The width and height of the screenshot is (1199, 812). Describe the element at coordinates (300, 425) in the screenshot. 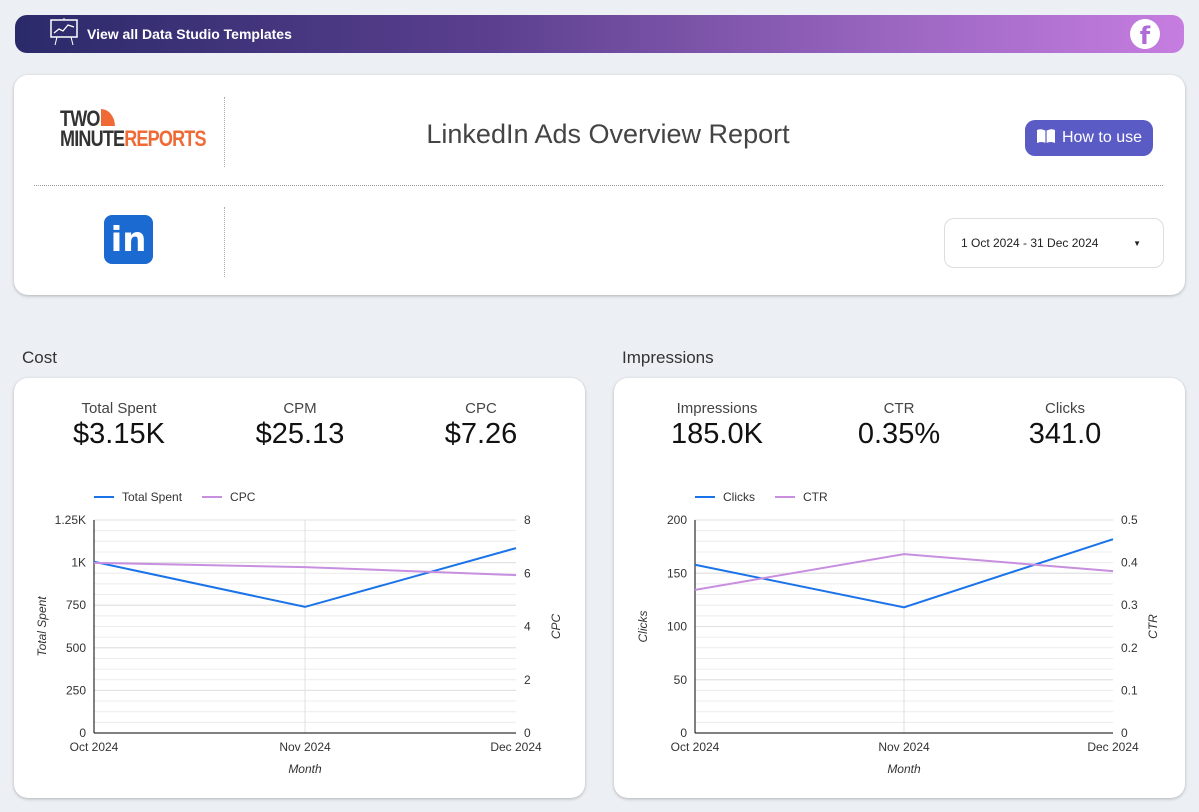

I see `kpi-cpm: CPM $25.13` at that location.